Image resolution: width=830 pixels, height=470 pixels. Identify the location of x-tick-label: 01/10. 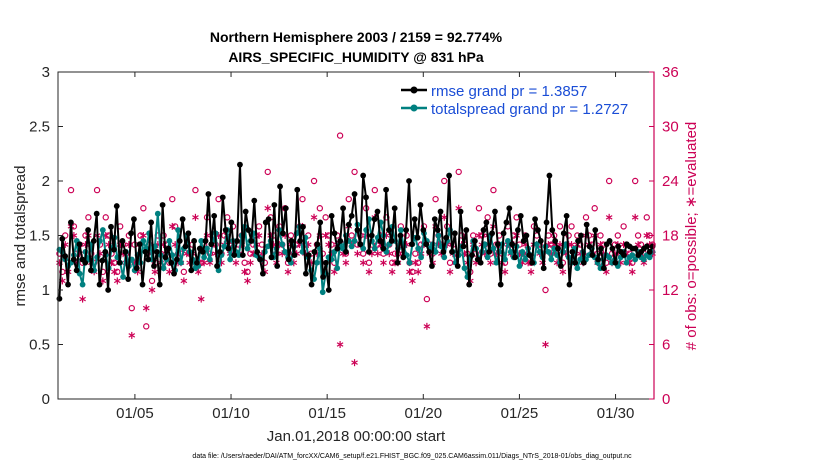
(231, 413).